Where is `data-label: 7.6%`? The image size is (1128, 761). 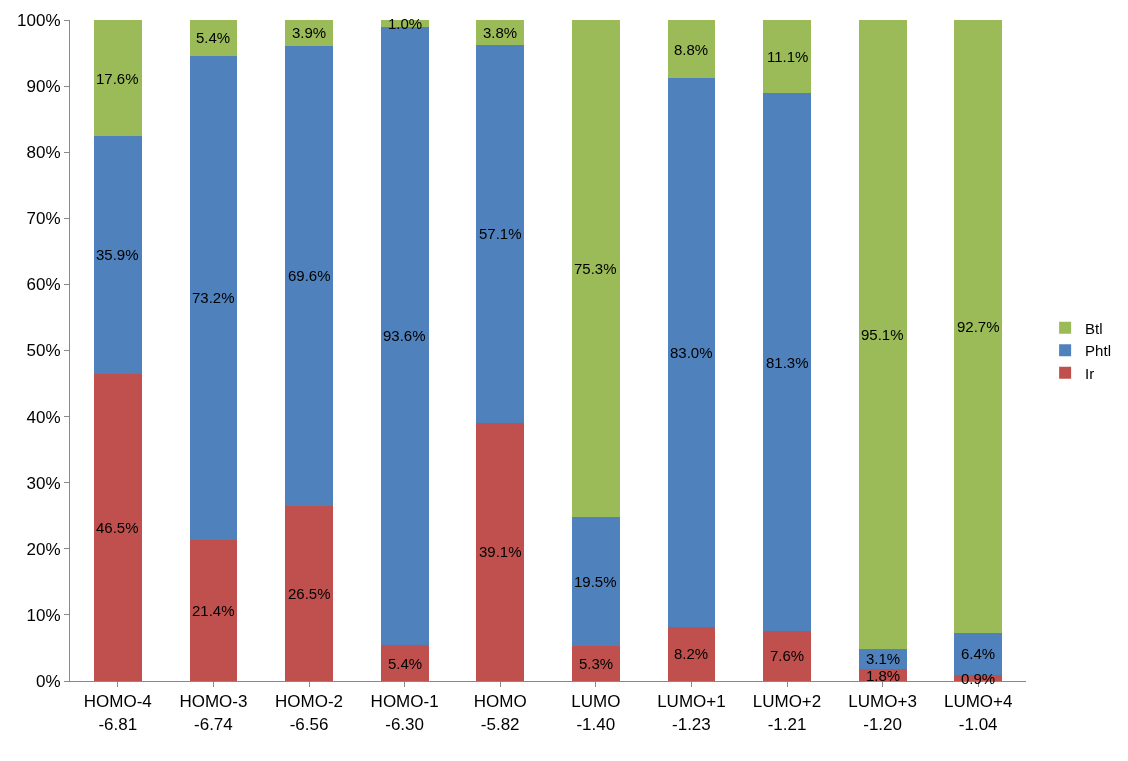
data-label: 7.6% is located at coordinates (787, 655).